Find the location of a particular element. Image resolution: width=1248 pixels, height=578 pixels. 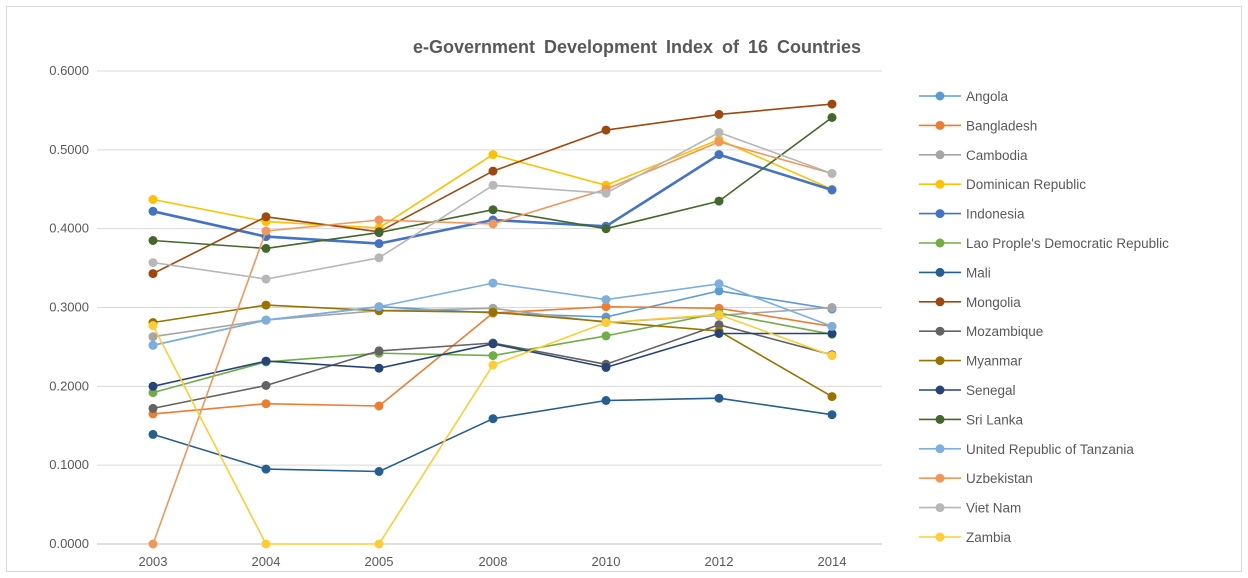

legend-entry: Myanmar is located at coordinates (971, 361).